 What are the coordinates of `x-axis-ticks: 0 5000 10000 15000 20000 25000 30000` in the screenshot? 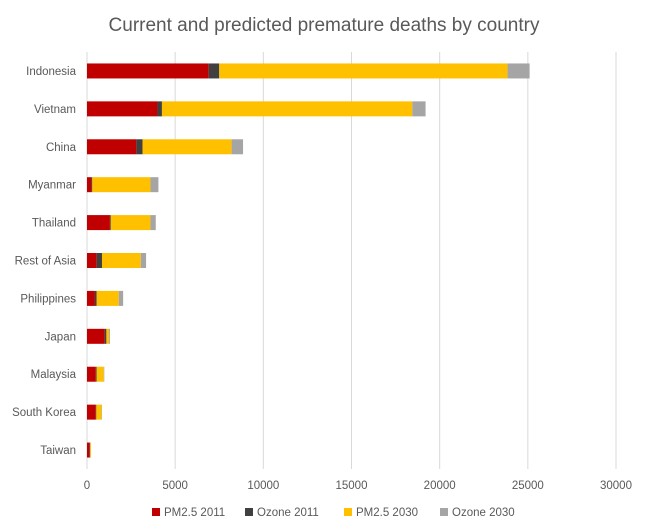 It's located at (358, 486).